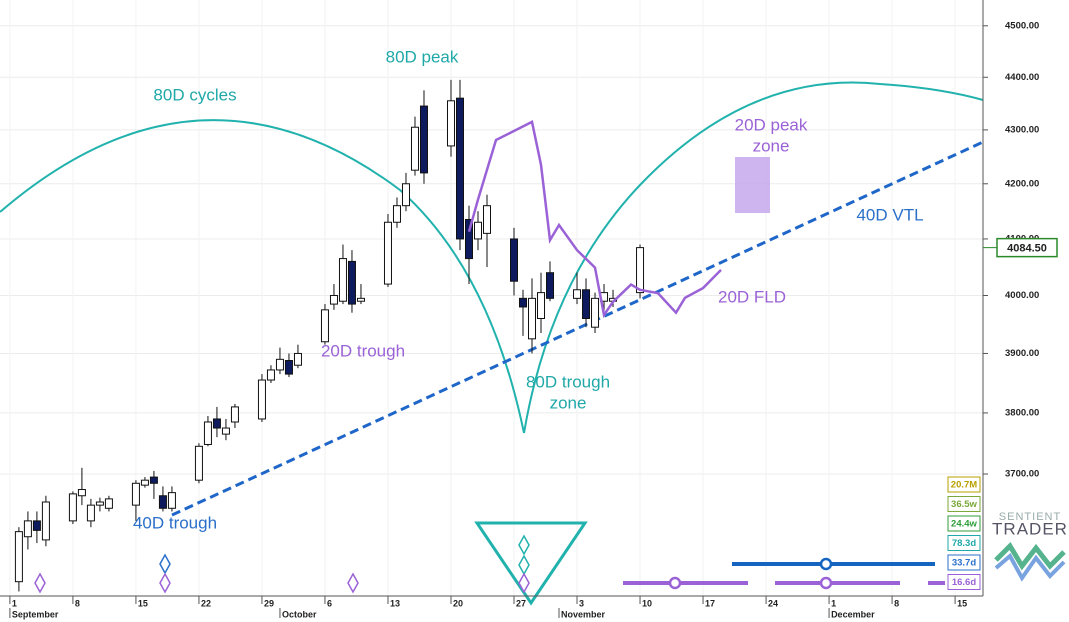  What do you see at coordinates (1022, 25) in the screenshot?
I see `y-tick-label: 4500.00` at bounding box center [1022, 25].